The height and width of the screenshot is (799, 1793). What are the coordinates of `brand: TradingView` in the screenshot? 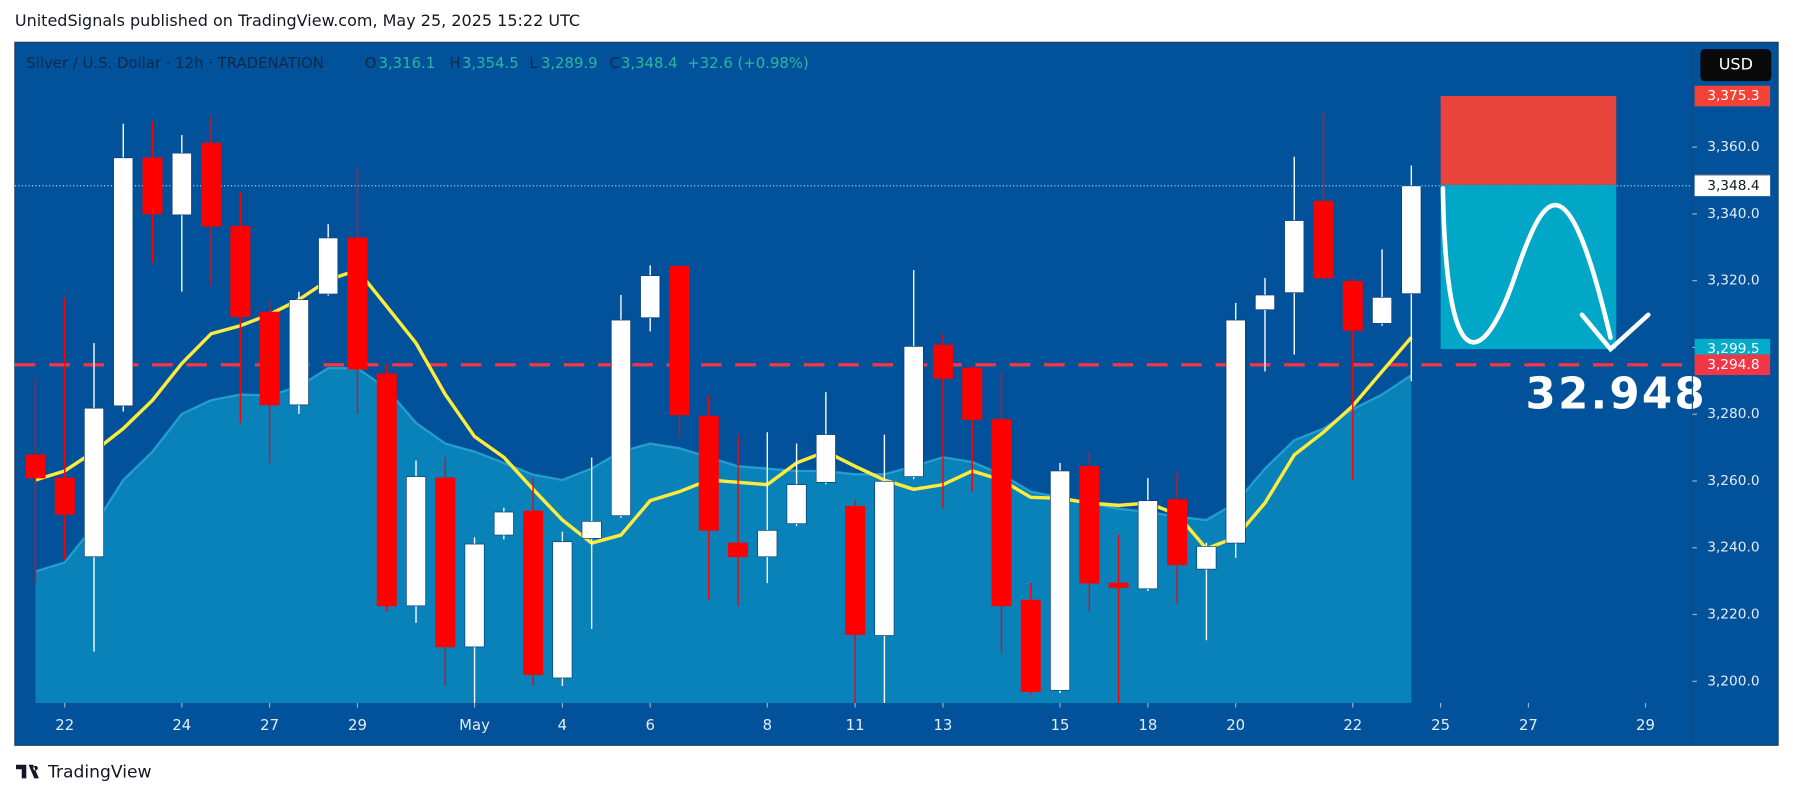 It's located at (99, 773).